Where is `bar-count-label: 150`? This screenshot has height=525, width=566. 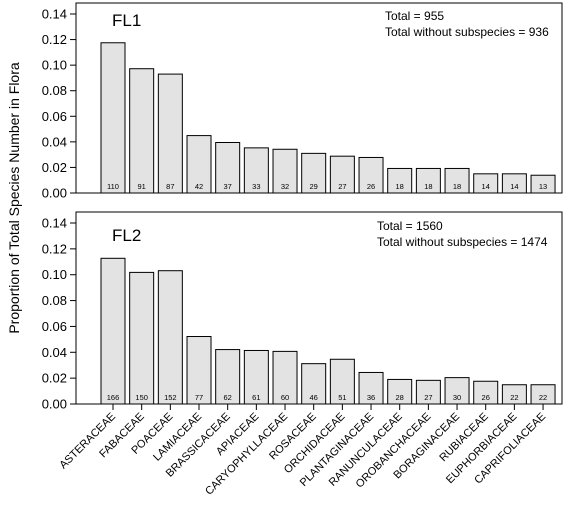
bar-count-label: 150 is located at coordinates (141, 397).